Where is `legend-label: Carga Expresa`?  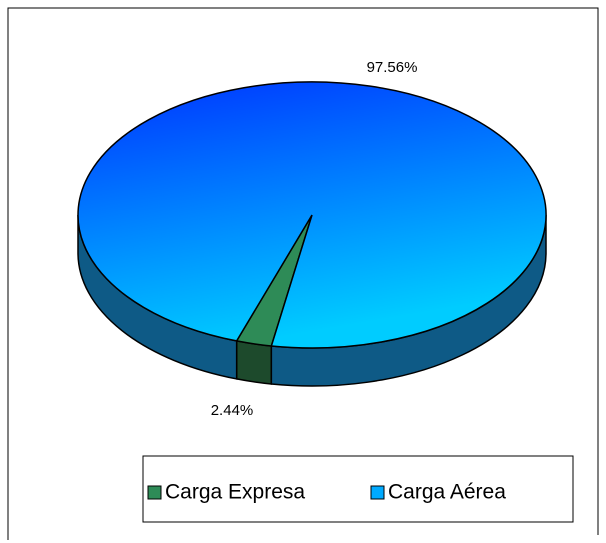
legend-label: Carga Expresa is located at coordinates (235, 492).